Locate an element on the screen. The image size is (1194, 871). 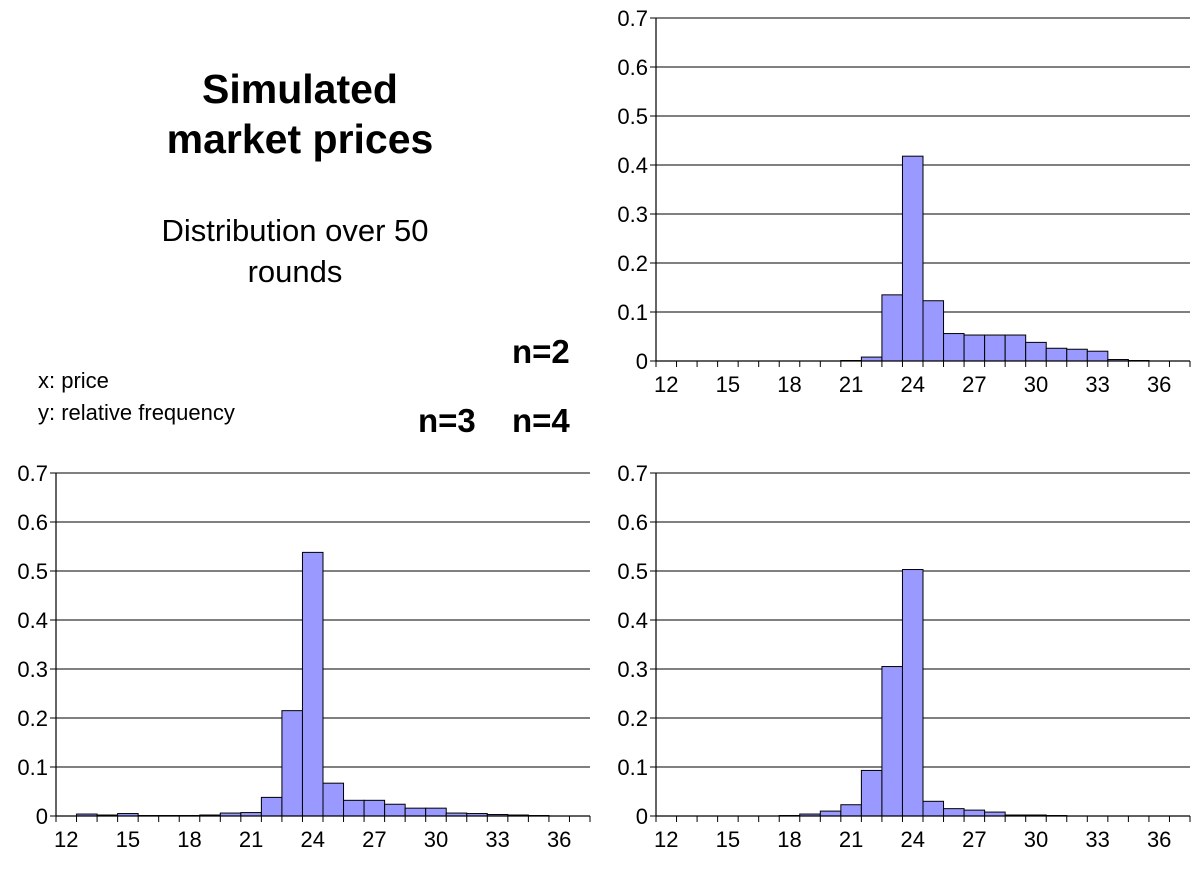
title-line-1: Simulated is located at coordinates (300, 89).